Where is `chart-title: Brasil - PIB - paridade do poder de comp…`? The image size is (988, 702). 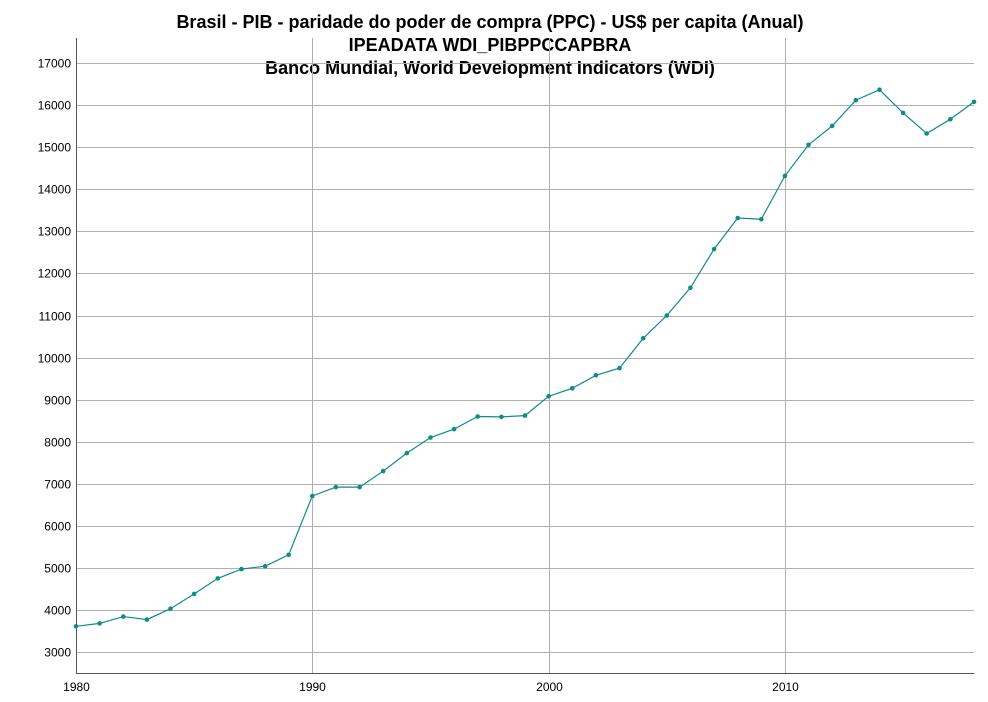 chart-title: Brasil - PIB - paridade do poder de comp… is located at coordinates (489, 45).